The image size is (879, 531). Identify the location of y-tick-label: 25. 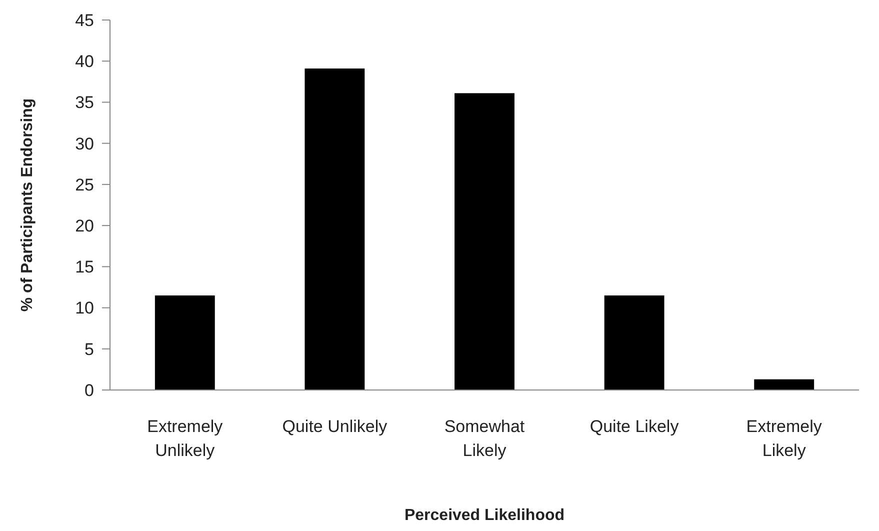
(84, 184).